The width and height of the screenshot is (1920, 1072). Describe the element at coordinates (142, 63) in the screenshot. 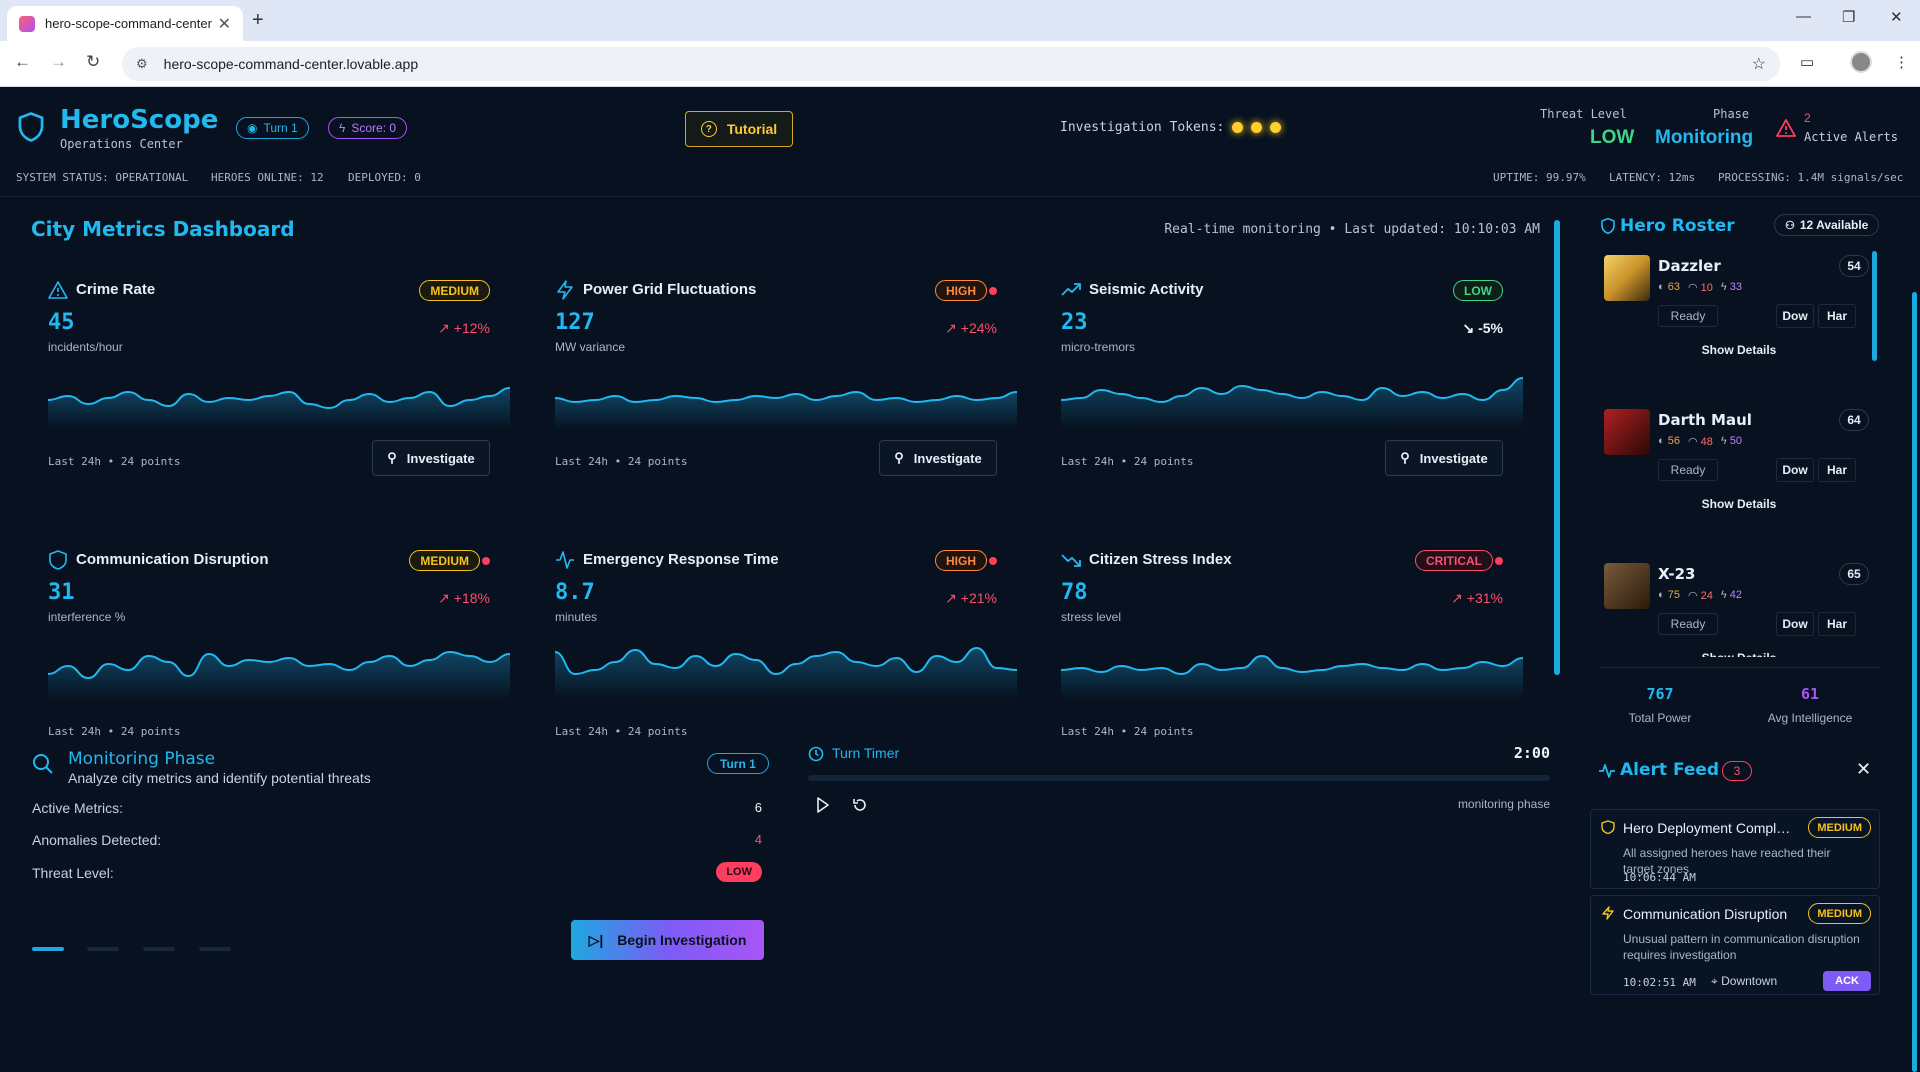

I see `site-info-icon: ⚙` at that location.